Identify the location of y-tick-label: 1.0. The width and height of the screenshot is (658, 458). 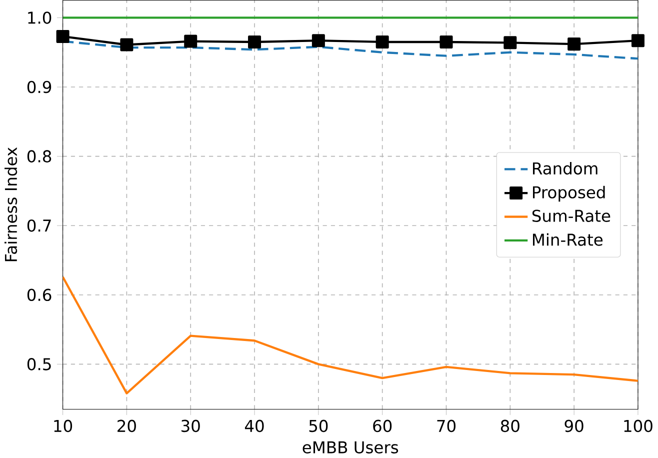
(40, 18).